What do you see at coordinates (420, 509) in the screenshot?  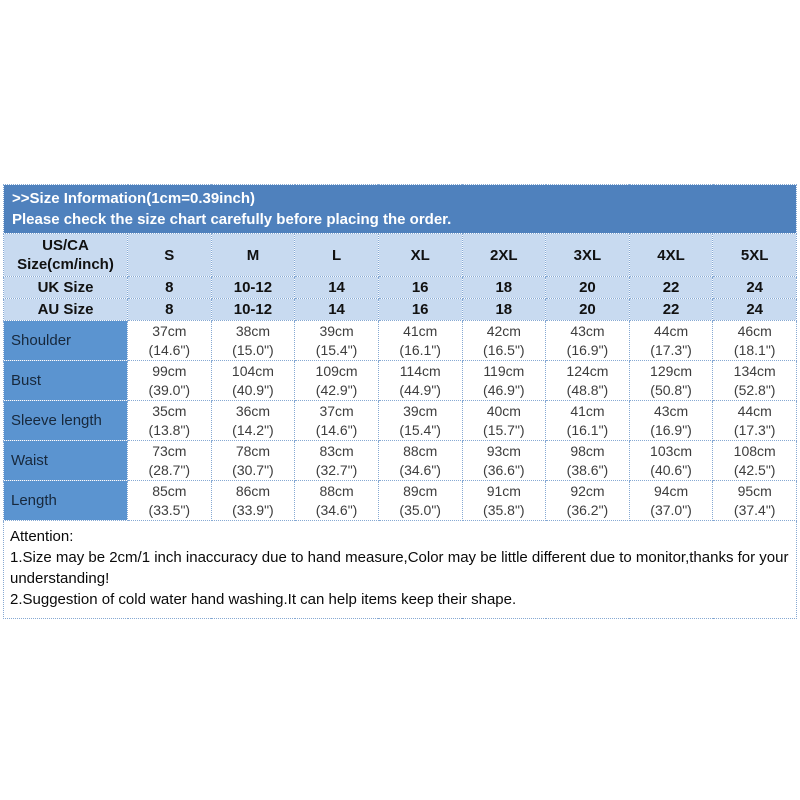 I see `measure-inch: (35.0")` at bounding box center [420, 509].